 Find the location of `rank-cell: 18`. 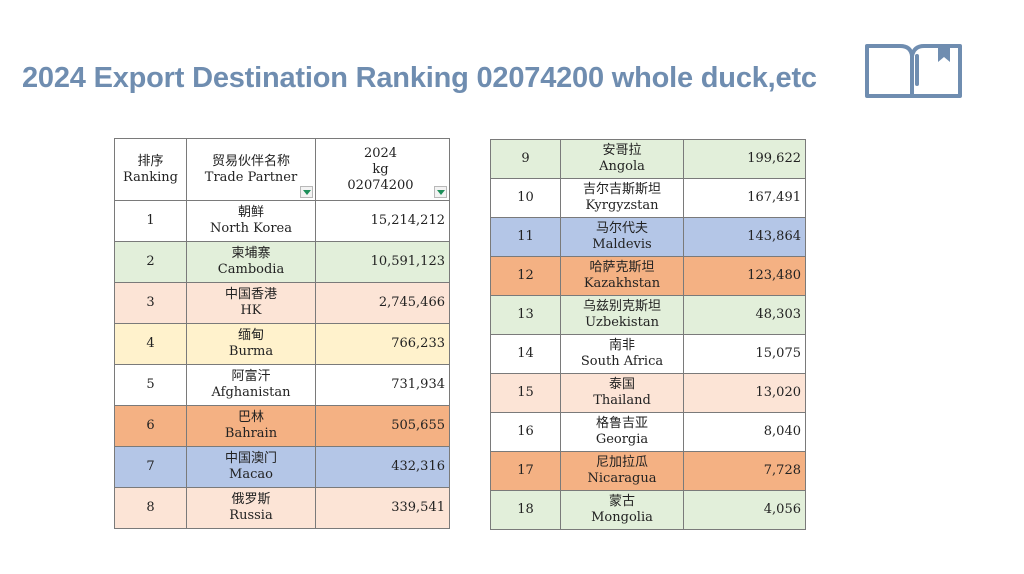

rank-cell: 18 is located at coordinates (525, 510).